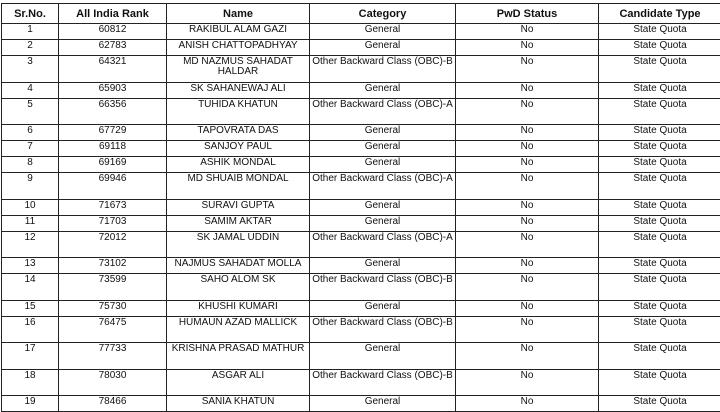 The image size is (720, 412). Describe the element at coordinates (30, 111) in the screenshot. I see `cell-sr-no: 5` at that location.